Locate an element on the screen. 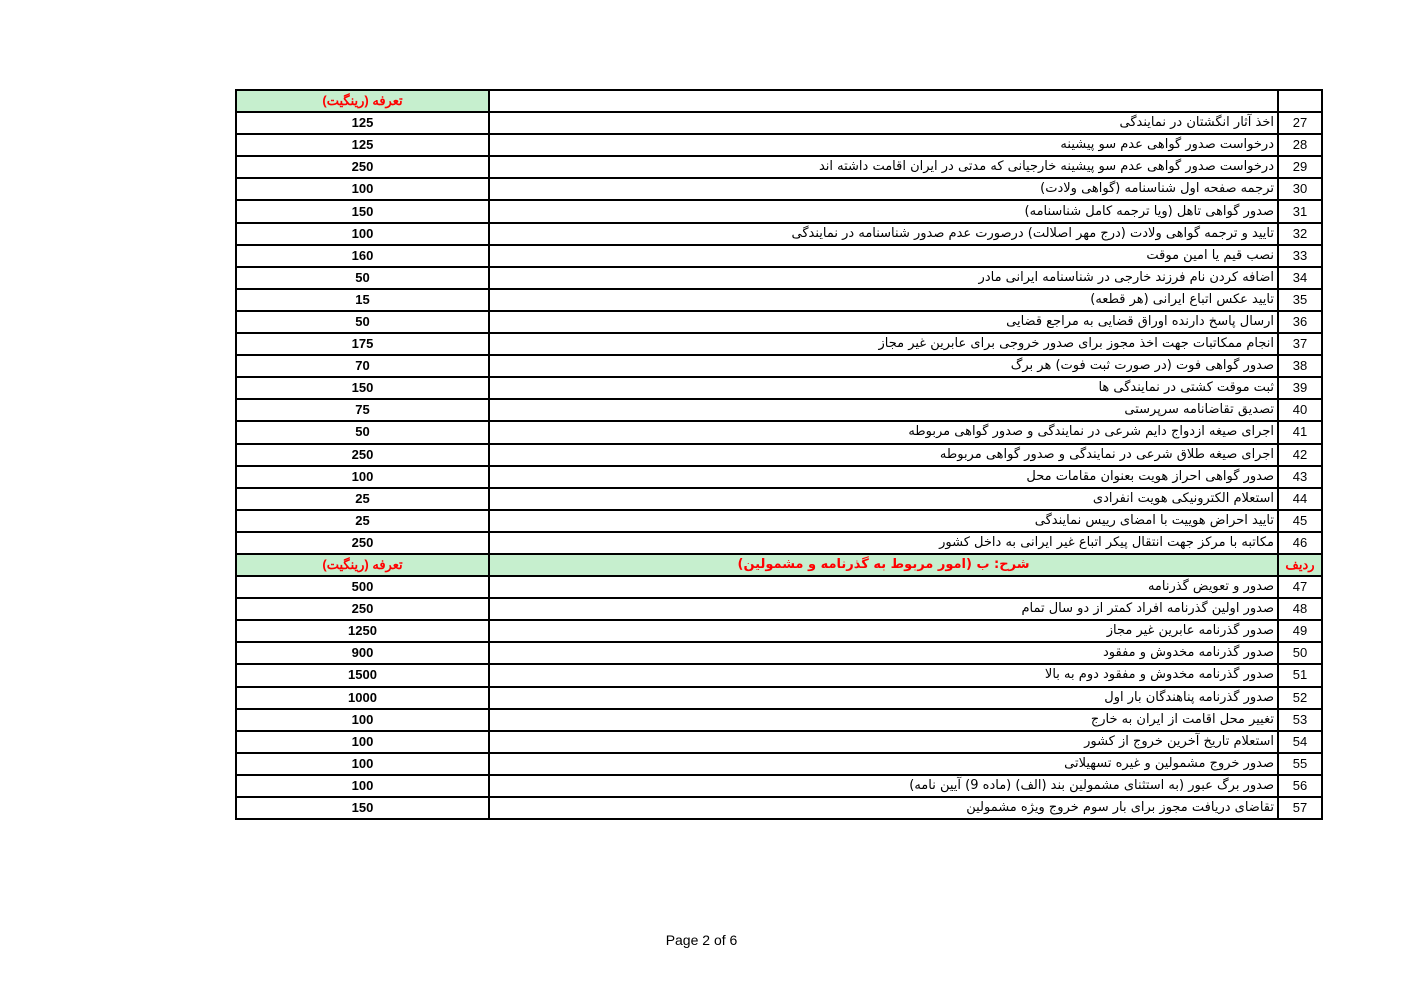  row-number: 41 is located at coordinates (1300, 432).